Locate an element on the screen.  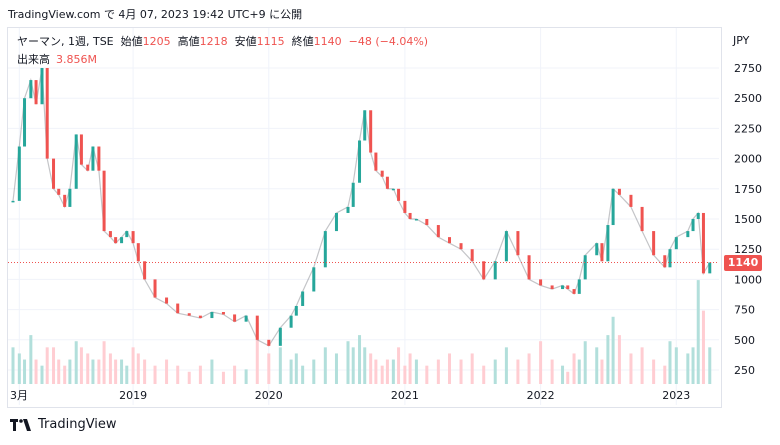
low-value: 1115 is located at coordinates (270, 41).